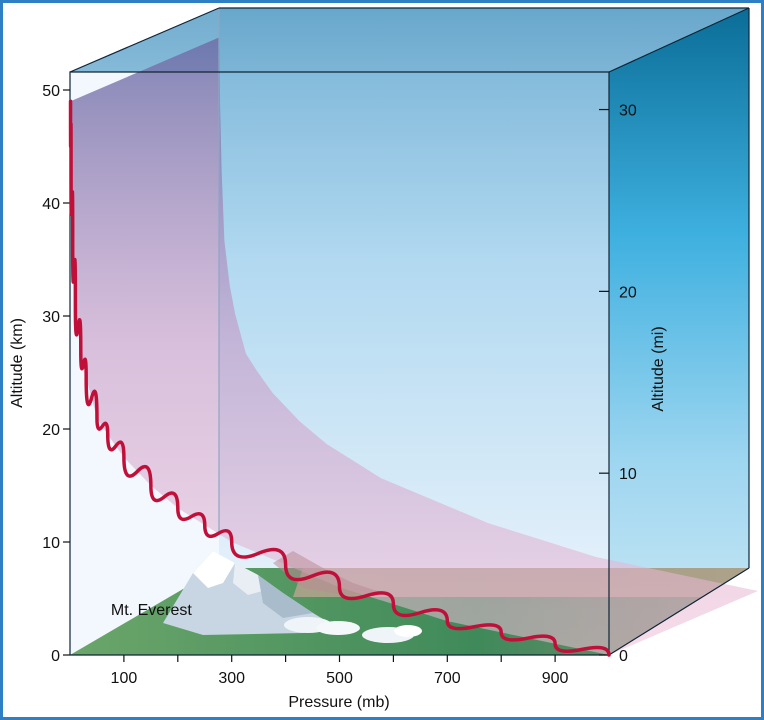 This screenshot has height=720, width=764. I want to click on x-axis-title: Pressure (mb), so click(338, 702).